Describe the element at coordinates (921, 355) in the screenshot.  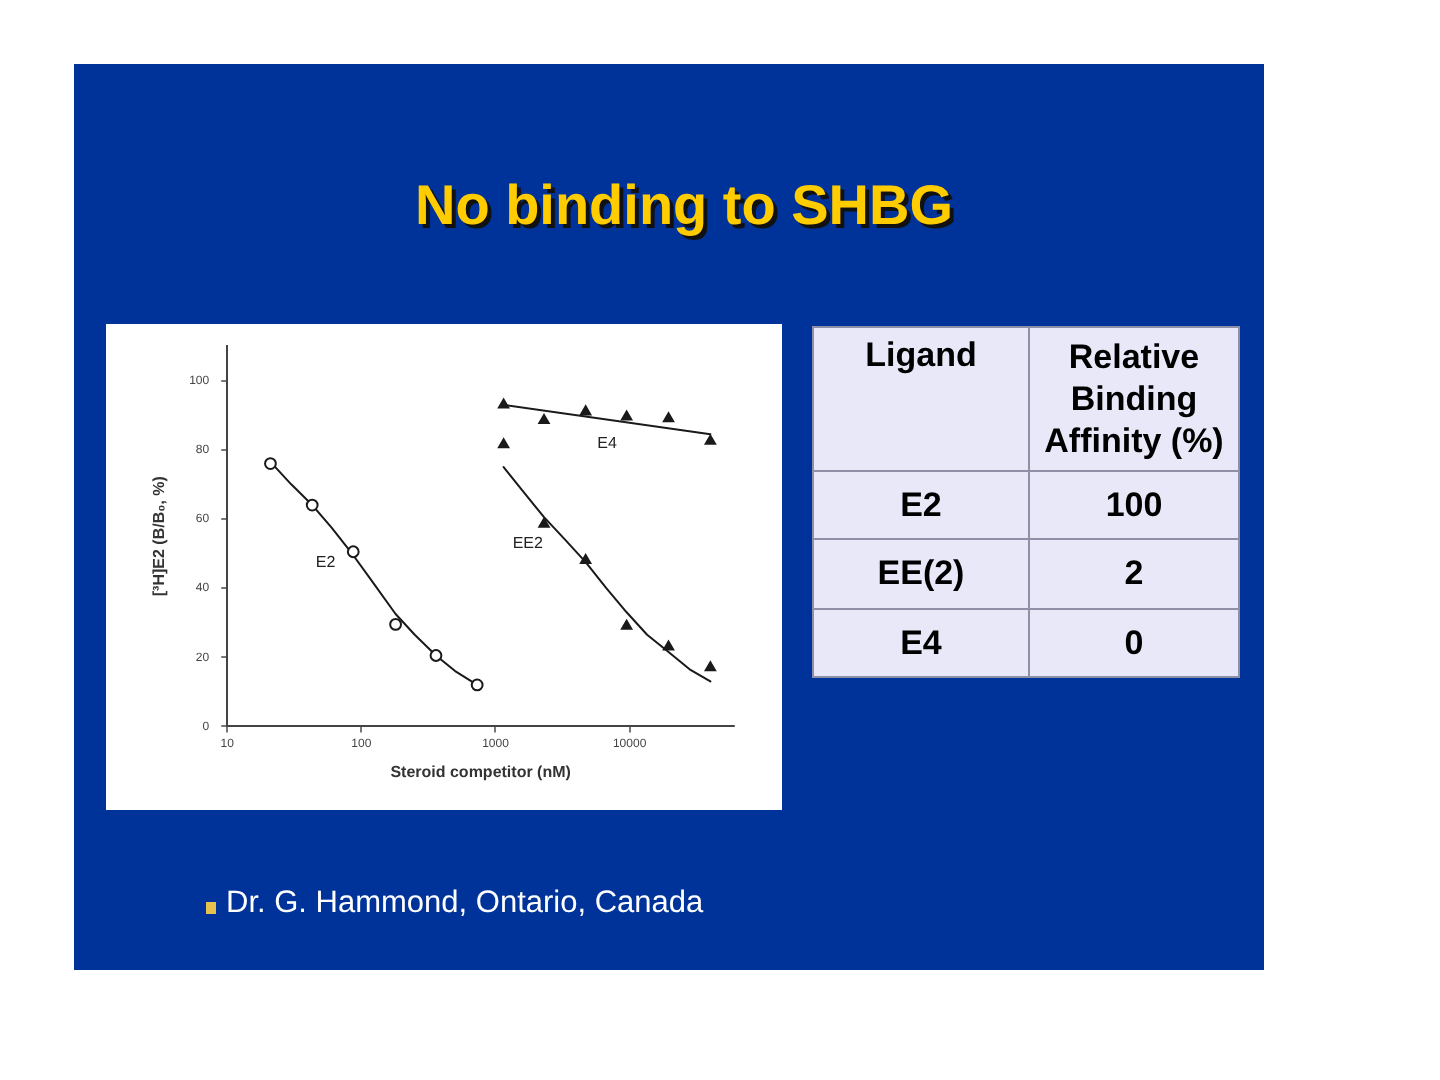
I see `text: Ligand` at that location.